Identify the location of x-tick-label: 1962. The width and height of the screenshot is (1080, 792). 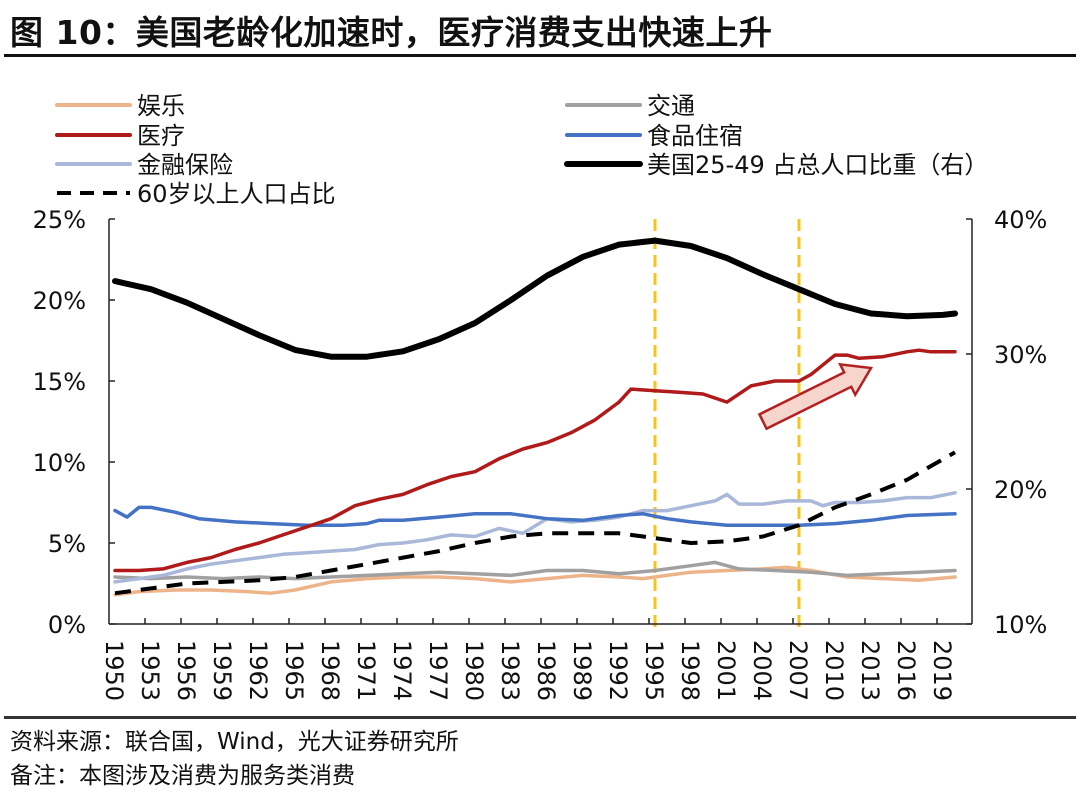
(258, 670).